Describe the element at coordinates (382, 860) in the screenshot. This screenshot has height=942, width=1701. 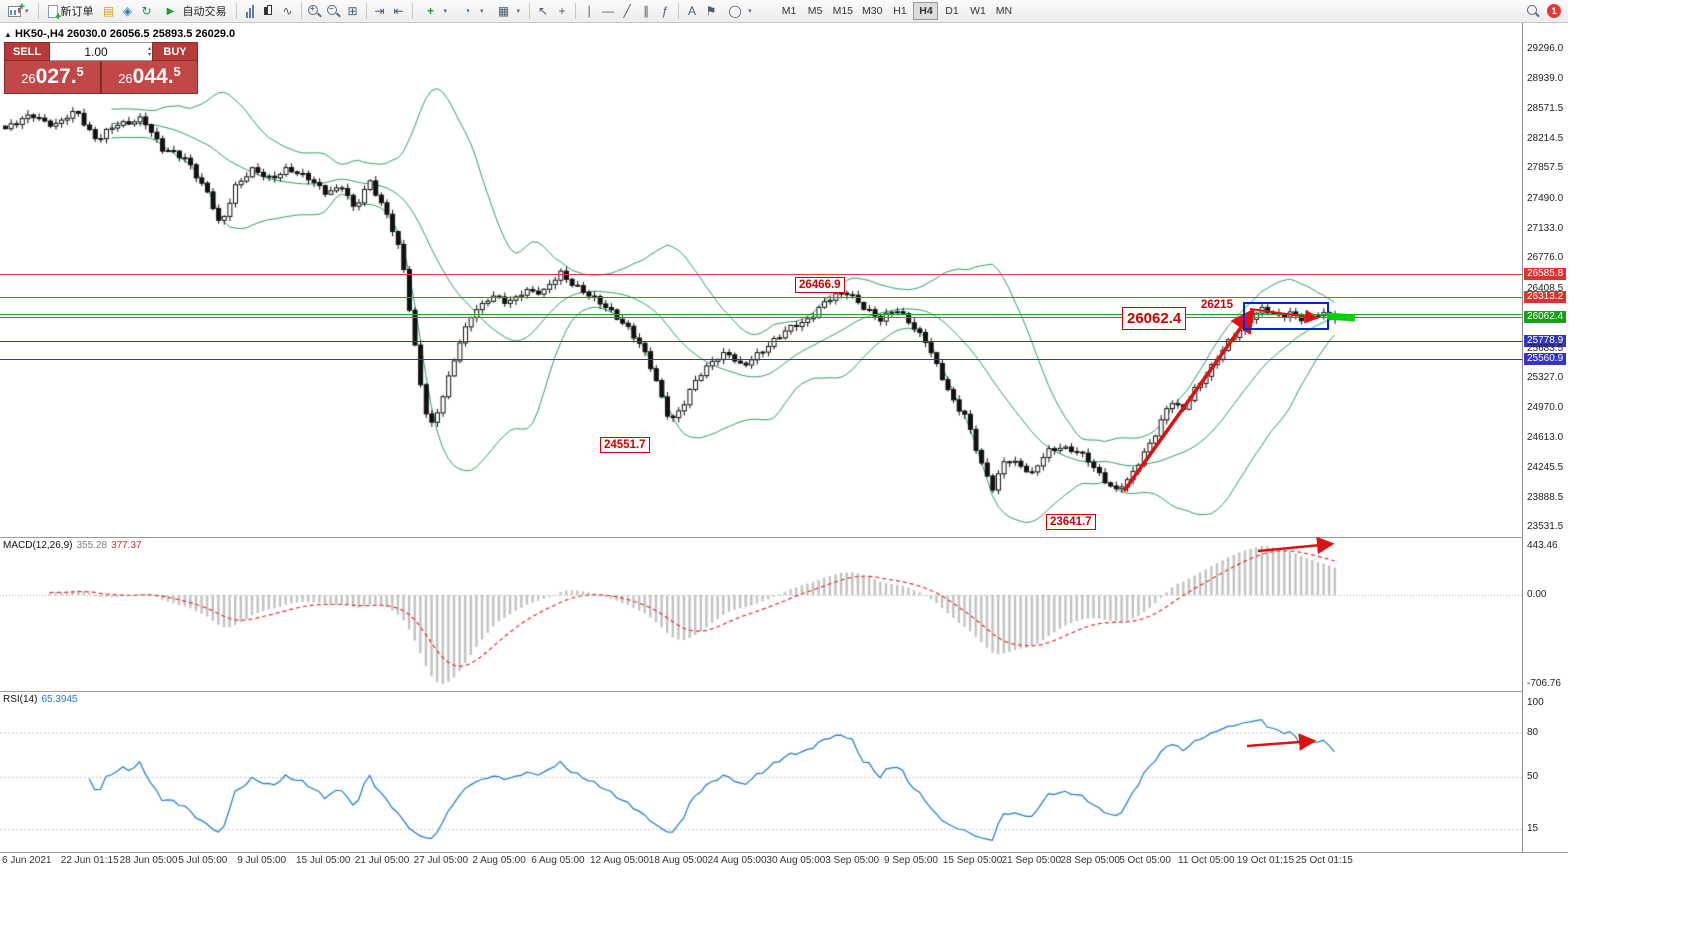
I see `time-axis-label: 21 Jul 05:00` at that location.